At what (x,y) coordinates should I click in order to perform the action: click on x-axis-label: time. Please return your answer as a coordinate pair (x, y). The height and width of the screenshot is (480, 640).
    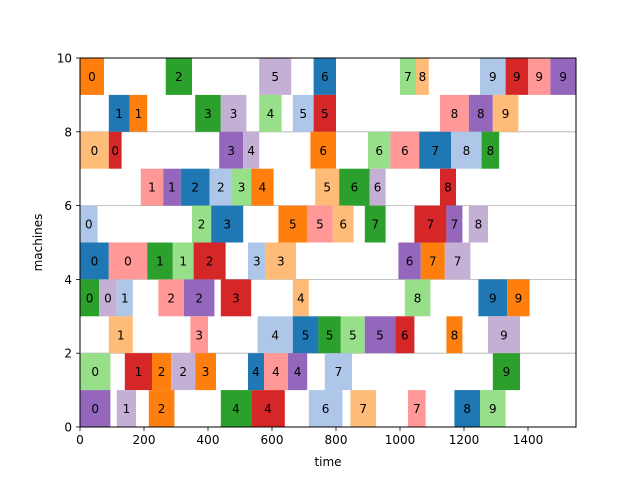
    Looking at the image, I should click on (327, 462).